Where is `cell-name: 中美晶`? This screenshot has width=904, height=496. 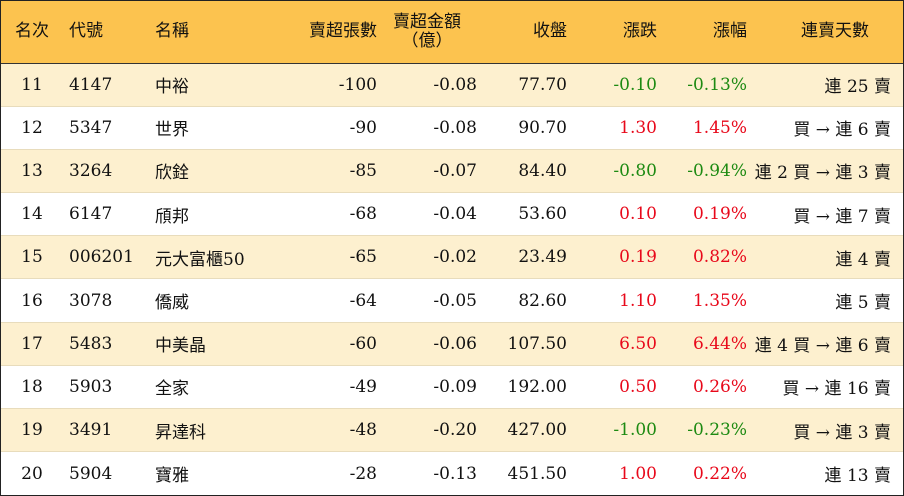
cell-name: 中美晶 is located at coordinates (180, 346).